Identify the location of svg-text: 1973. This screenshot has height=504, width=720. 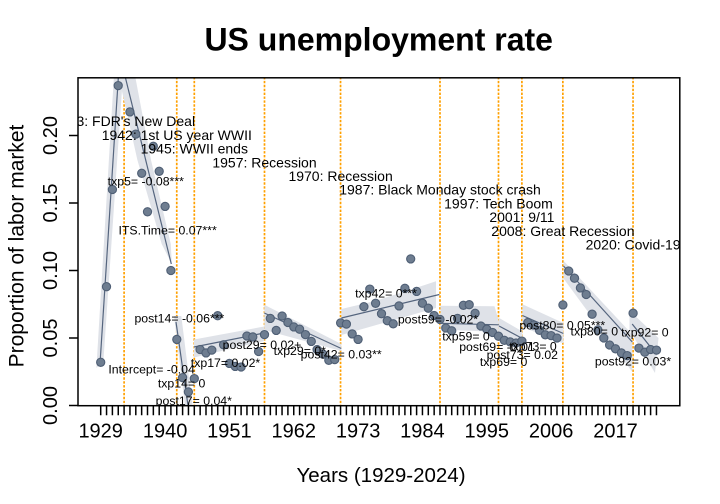
(358, 432).